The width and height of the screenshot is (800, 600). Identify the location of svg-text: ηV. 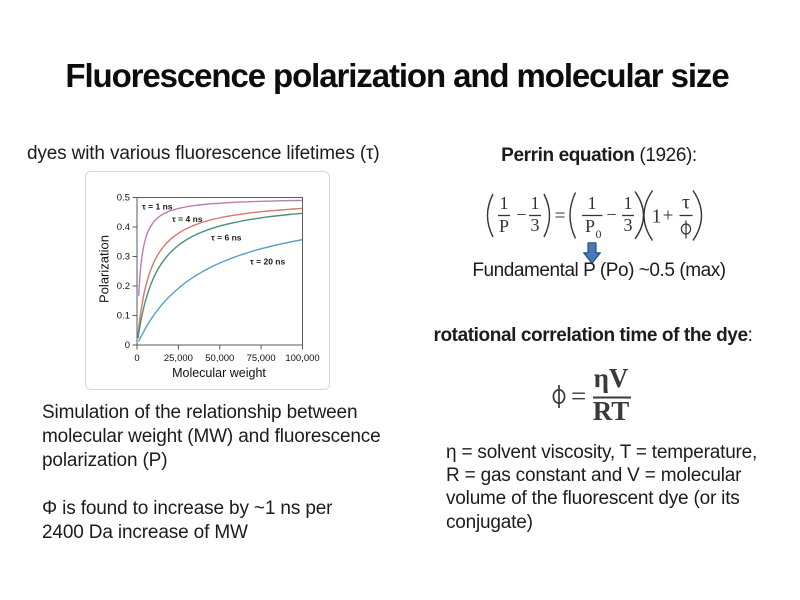
(611, 378).